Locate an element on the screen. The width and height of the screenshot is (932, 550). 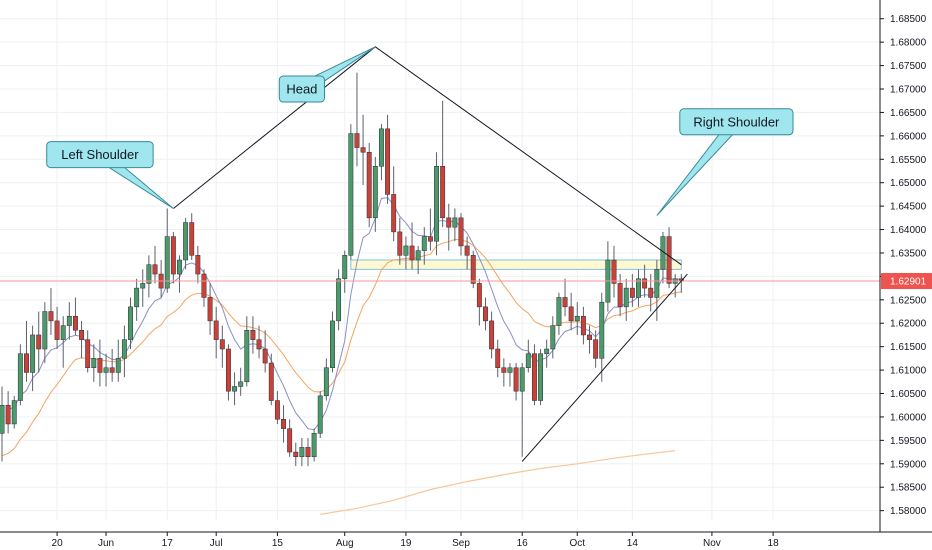
y-tick-label: 1.67000 is located at coordinates (908, 90).